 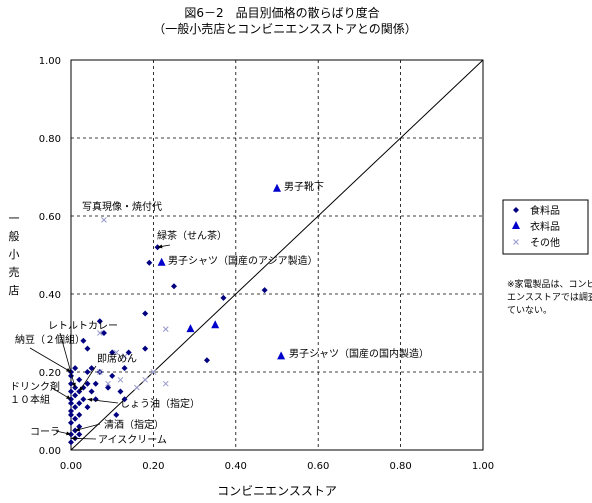 I want to click on annotation: 即席めん, so click(x=107, y=372).